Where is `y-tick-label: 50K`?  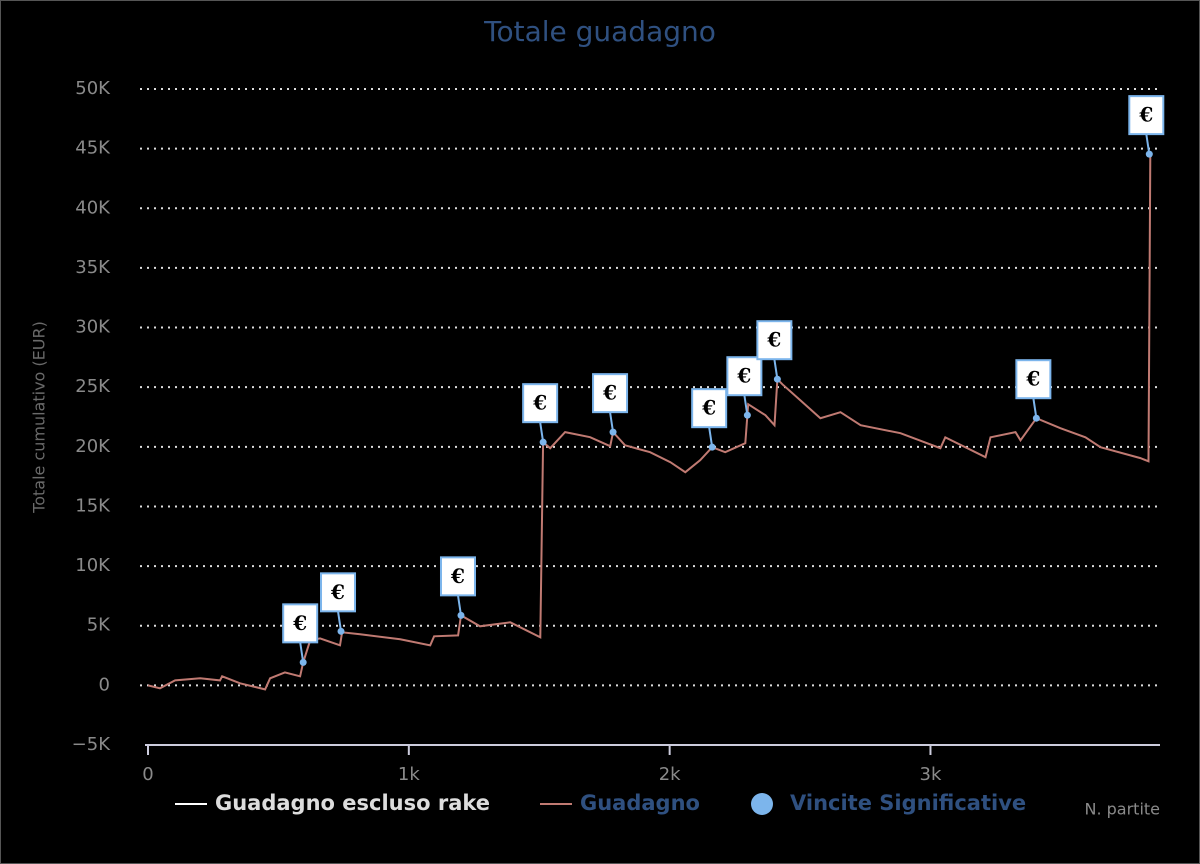 y-tick-label: 50K is located at coordinates (93, 88).